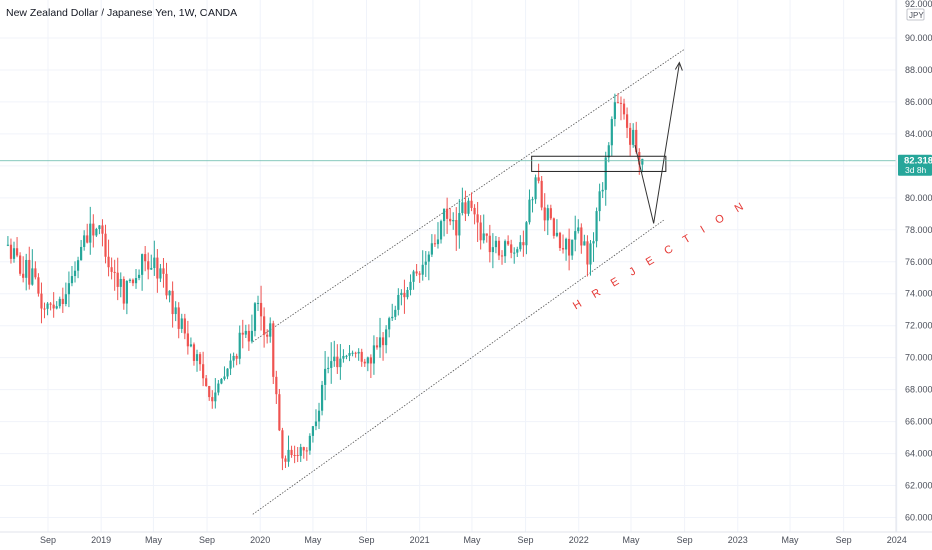 This screenshot has height=550, width=932. I want to click on price-tick-label: 72.000, so click(918, 326).